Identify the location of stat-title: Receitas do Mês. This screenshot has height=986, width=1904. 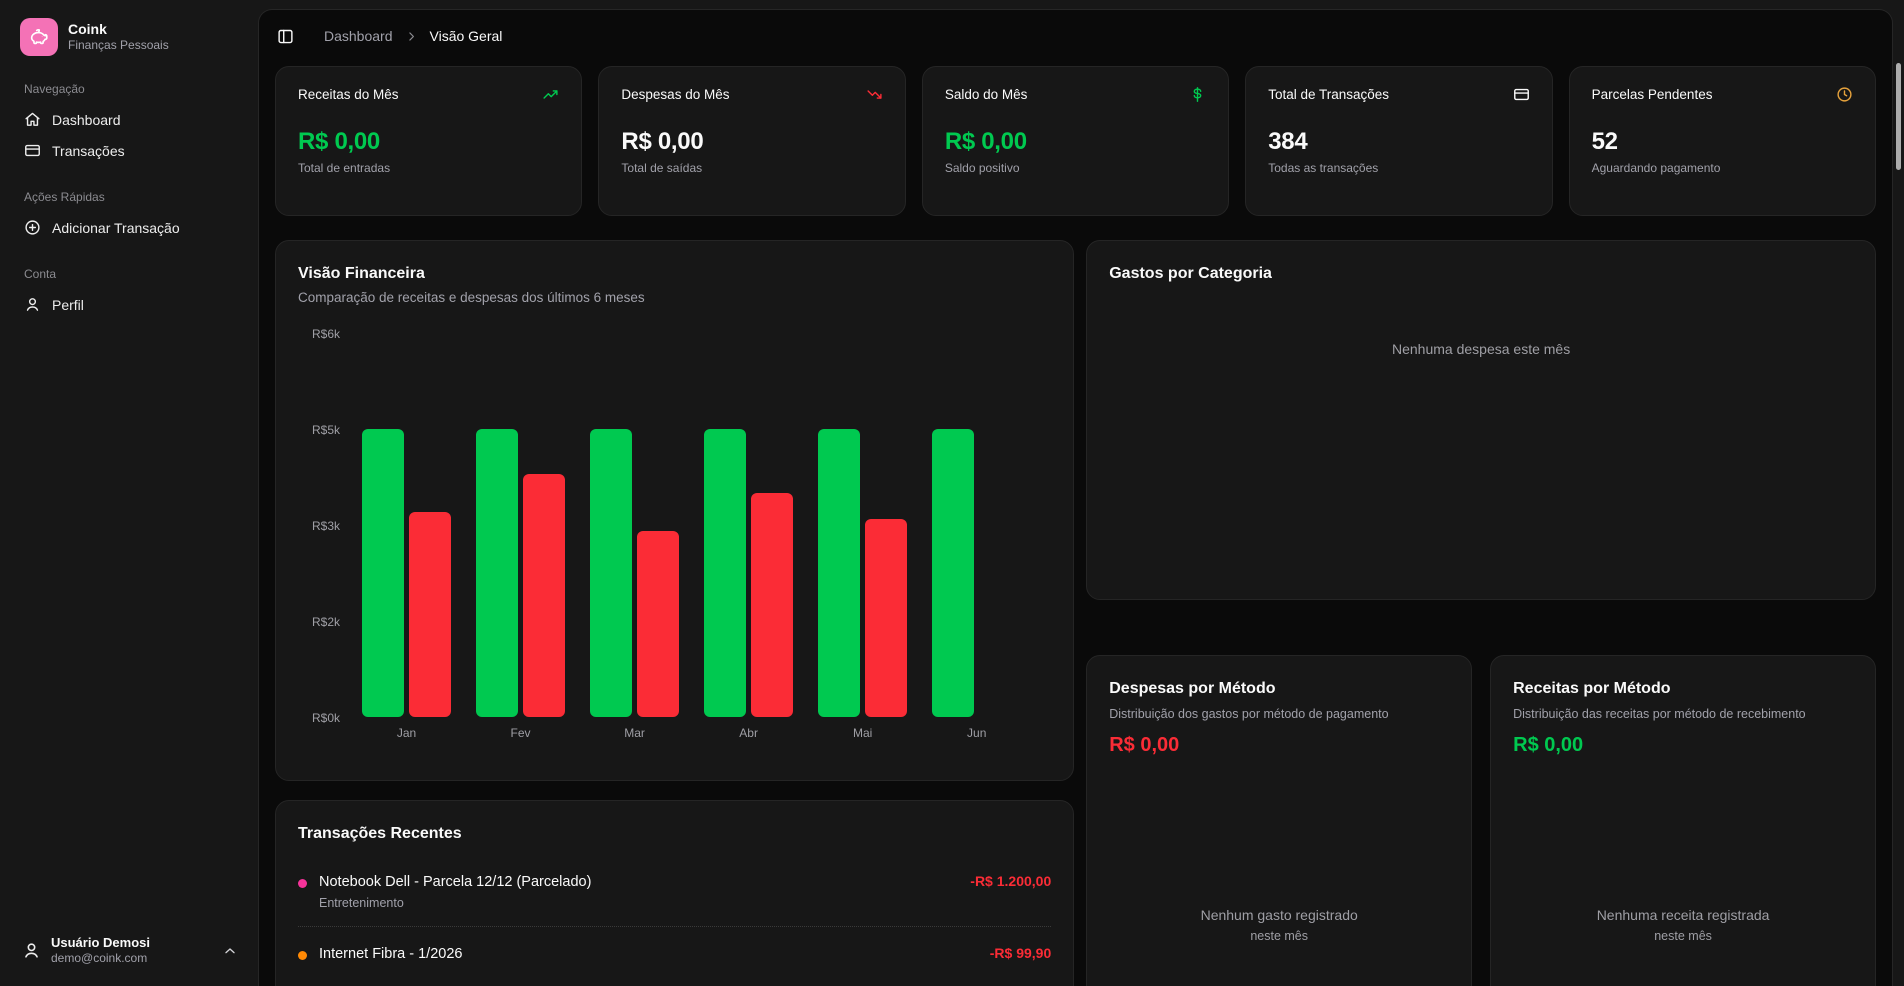
(348, 94).